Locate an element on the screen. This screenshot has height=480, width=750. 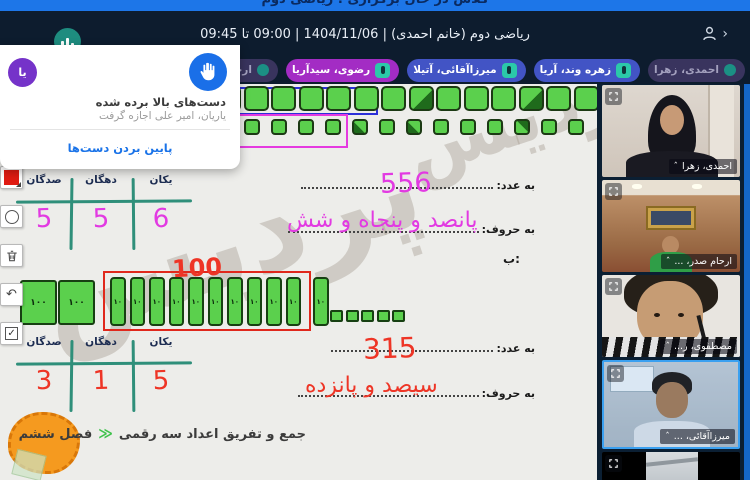
participant-name: احمدی، زهرا is located at coordinates (707, 166).